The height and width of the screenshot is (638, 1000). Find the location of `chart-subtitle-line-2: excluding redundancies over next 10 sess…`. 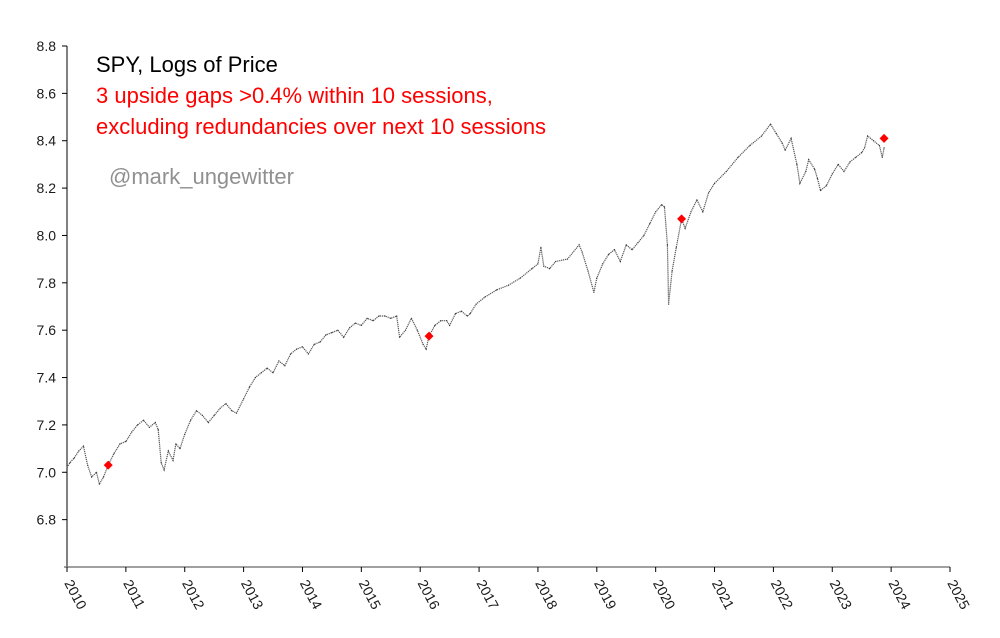

chart-subtitle-line-2: excluding redundancies over next 10 sess… is located at coordinates (321, 126).